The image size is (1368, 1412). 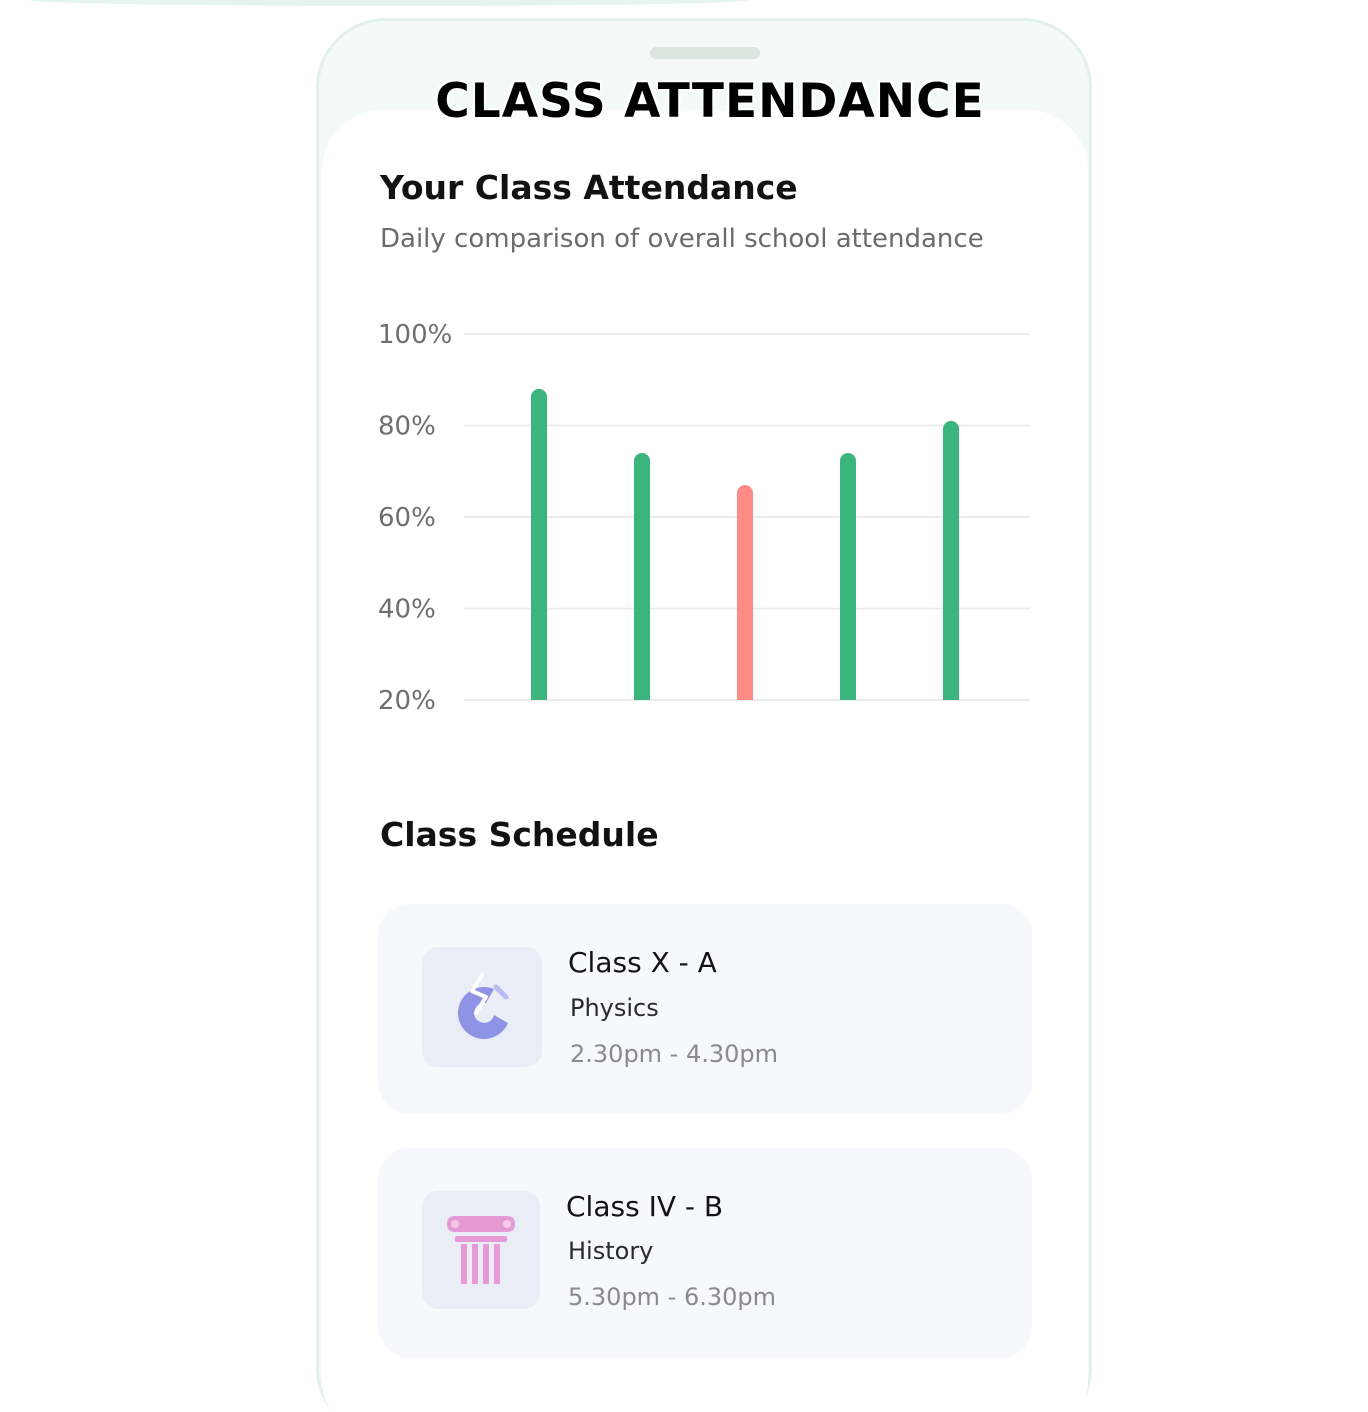 I want to click on schedule-card-physics: Class X - A Physics 2.30pm - 4.30pm, so click(x=705, y=1009).